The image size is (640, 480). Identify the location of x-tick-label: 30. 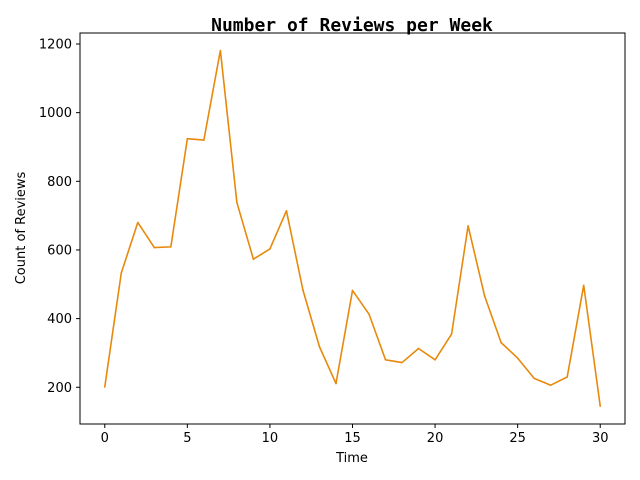
(600, 438).